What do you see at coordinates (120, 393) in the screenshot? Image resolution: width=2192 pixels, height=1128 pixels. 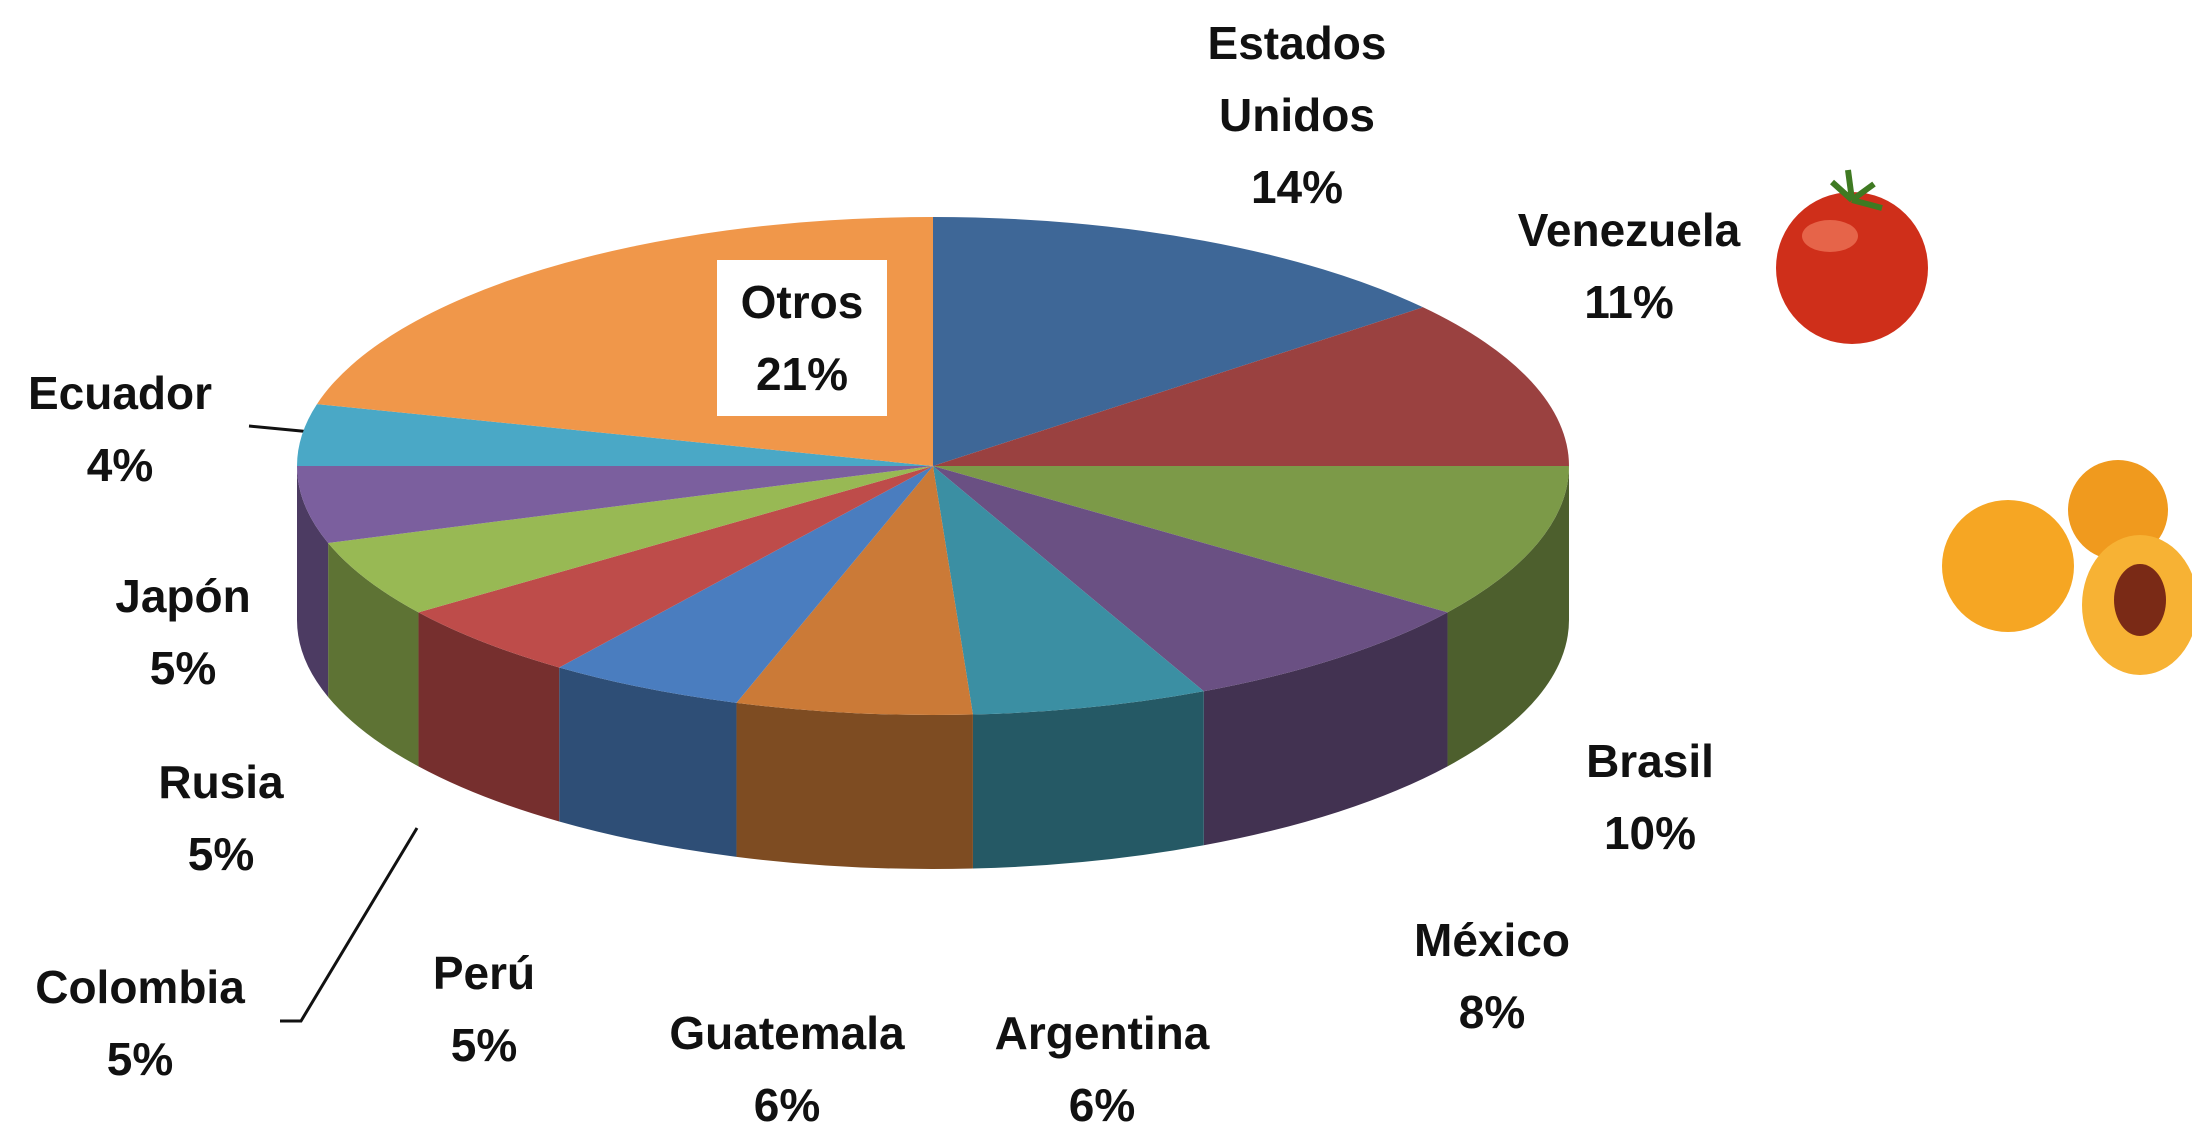 I see `label-name: Ecuador` at bounding box center [120, 393].